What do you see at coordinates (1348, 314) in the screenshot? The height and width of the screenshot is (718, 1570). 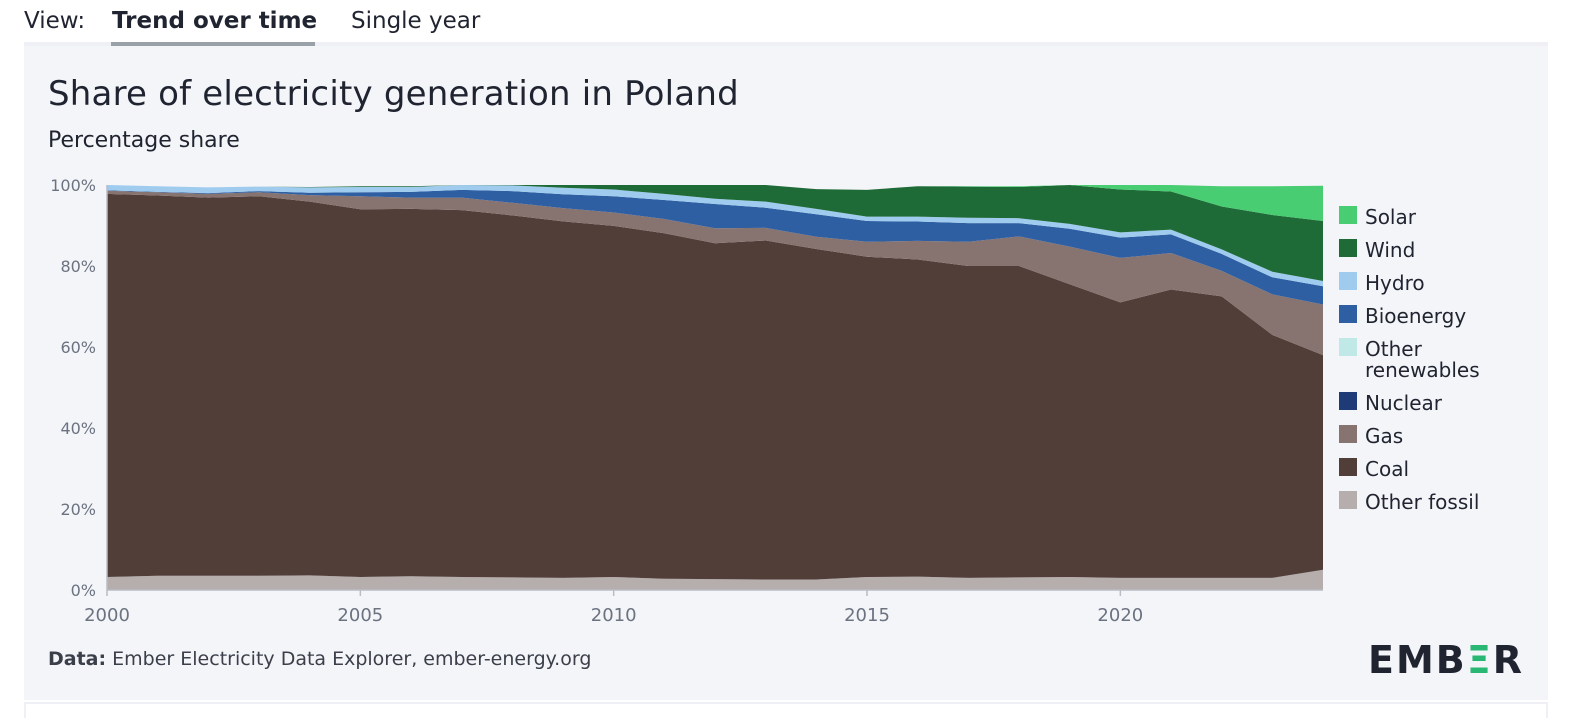 I see `legend-swatch-bioenergy` at bounding box center [1348, 314].